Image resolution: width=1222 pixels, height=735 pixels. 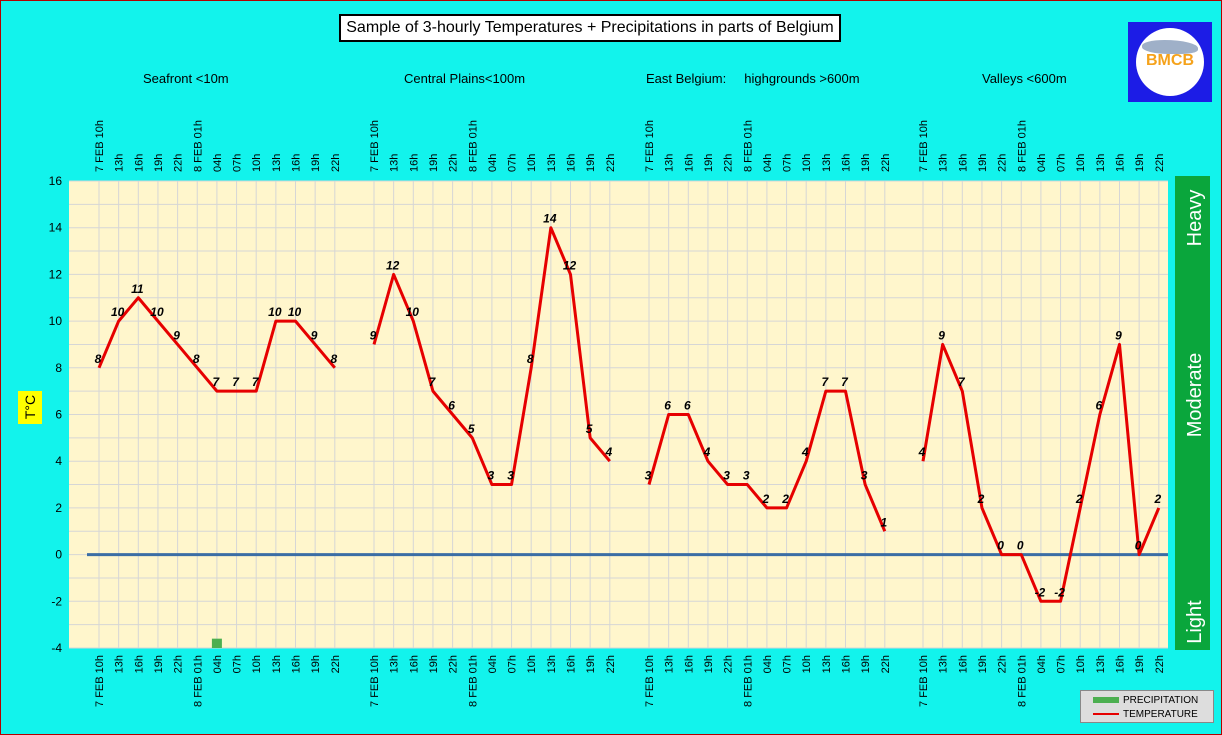 What do you see at coordinates (373, 335) in the screenshot?
I see `data-label: 9` at bounding box center [373, 335].